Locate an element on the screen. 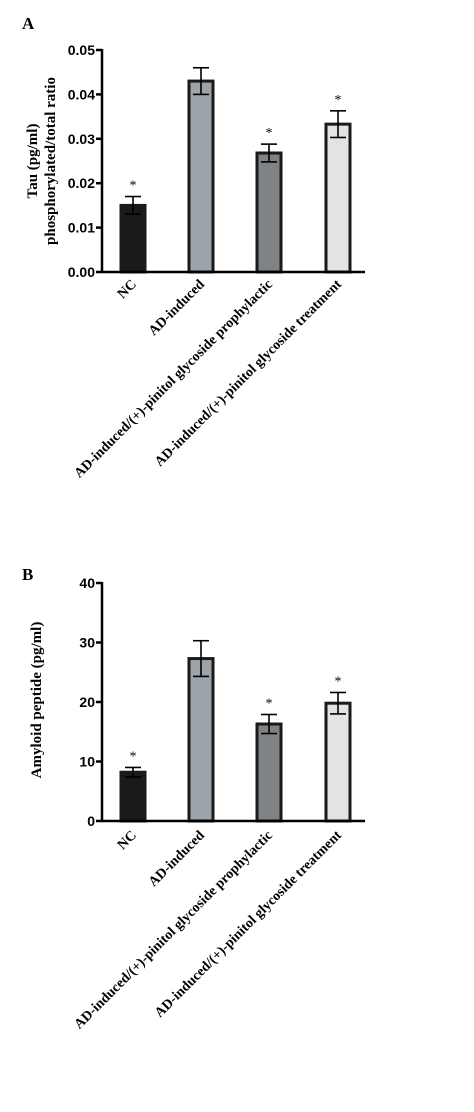 Image resolution: width=474 pixels, height=1112 pixels. y-axis-label: Amyloid peptide (pg/ml) is located at coordinates (37, 700).